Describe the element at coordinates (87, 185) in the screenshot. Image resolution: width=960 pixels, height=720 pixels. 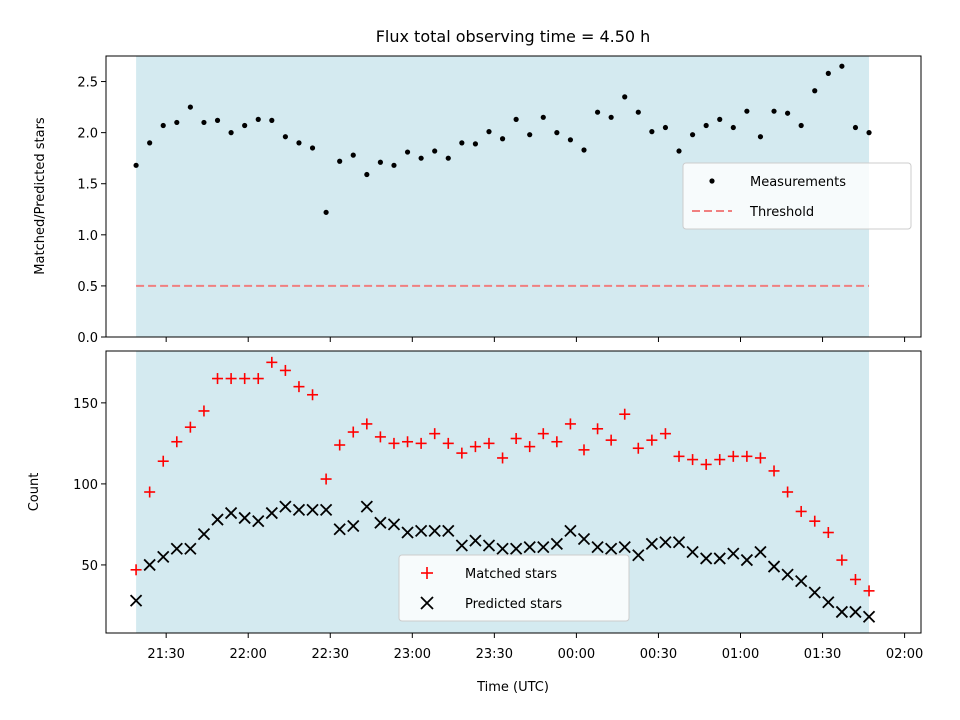
I see `top-y-tick-label: 1.5` at that location.